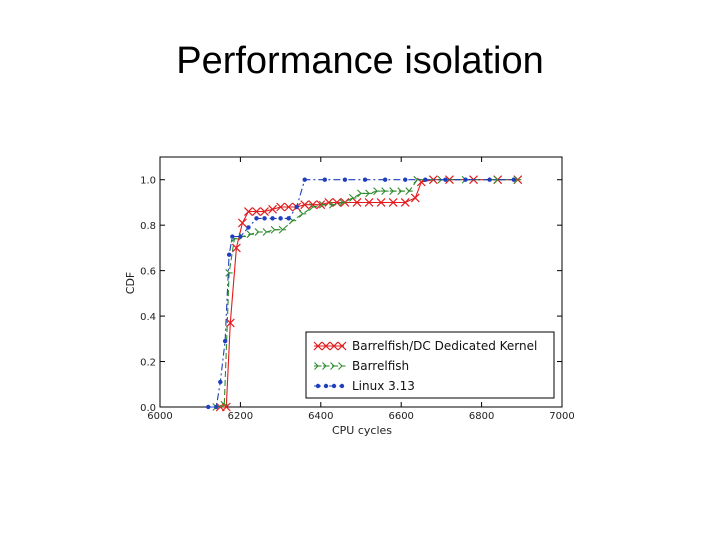 Image resolution: width=720 pixels, height=540 pixels. I want to click on y-tick-label: 0.6, so click(148, 272).